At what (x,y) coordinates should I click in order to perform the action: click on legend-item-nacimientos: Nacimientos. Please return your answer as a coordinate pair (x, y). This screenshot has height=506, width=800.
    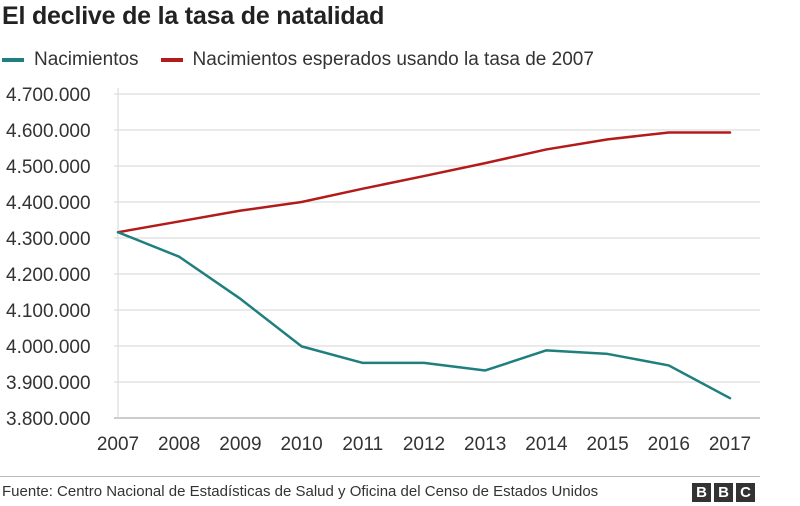
    Looking at the image, I should click on (70, 60).